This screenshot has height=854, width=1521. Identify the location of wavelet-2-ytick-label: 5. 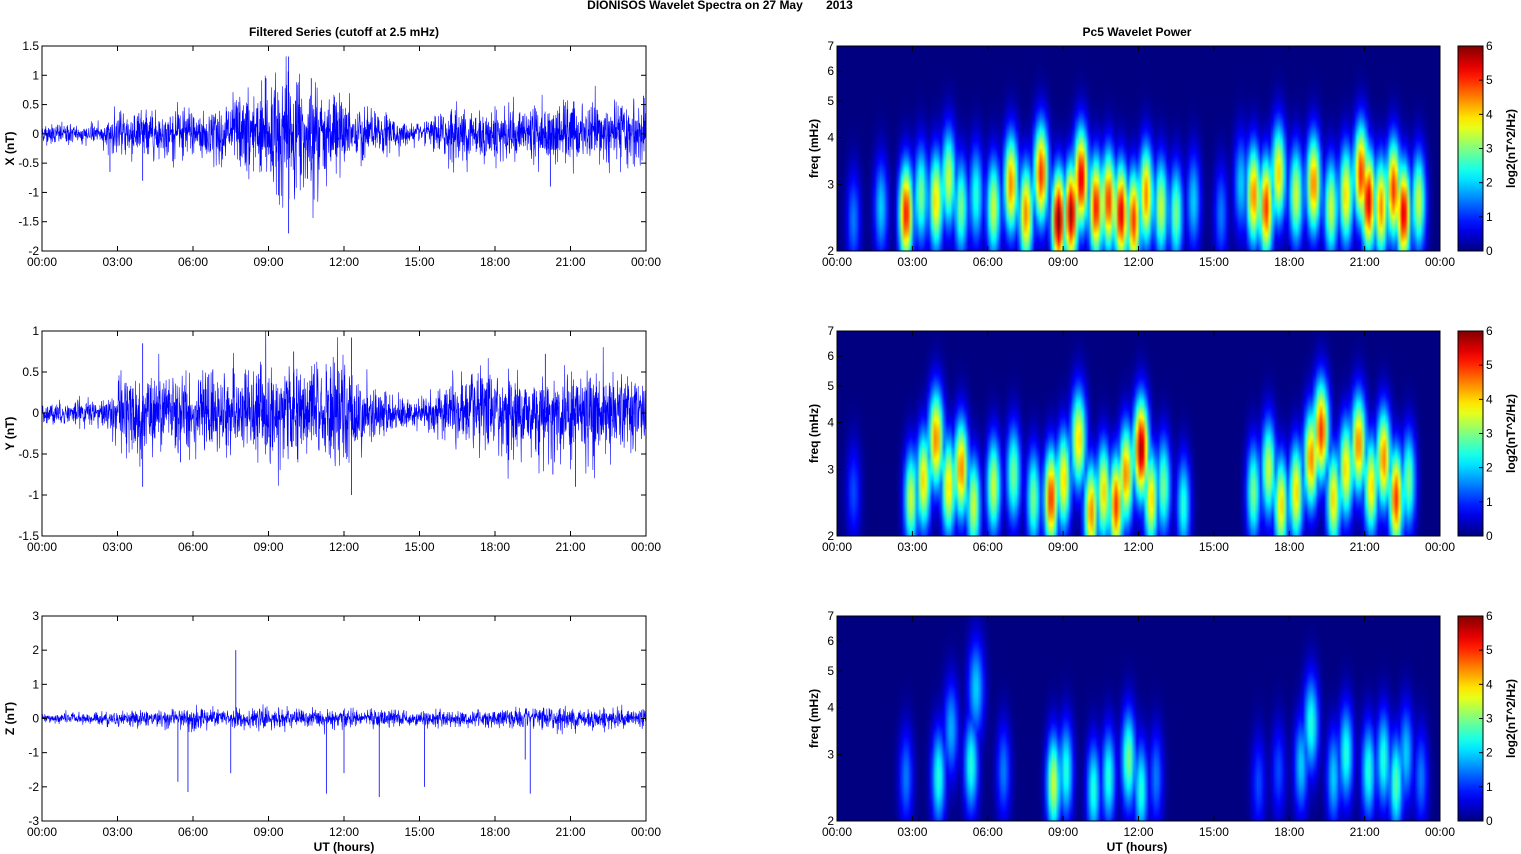
(830, 386).